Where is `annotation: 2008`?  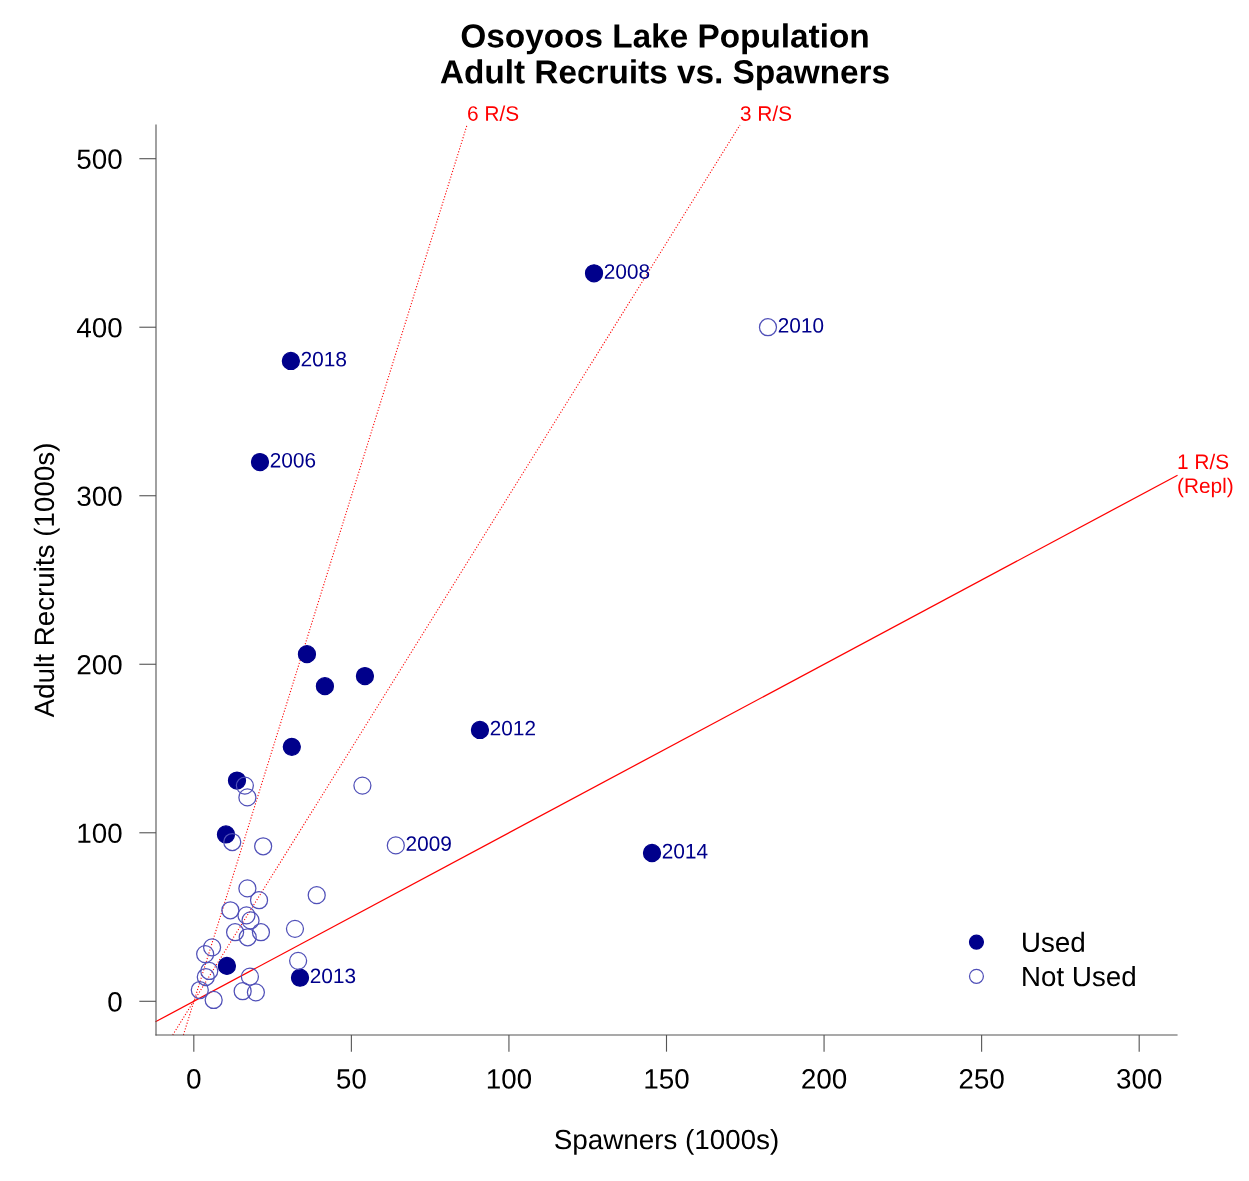
annotation: 2008 is located at coordinates (627, 271).